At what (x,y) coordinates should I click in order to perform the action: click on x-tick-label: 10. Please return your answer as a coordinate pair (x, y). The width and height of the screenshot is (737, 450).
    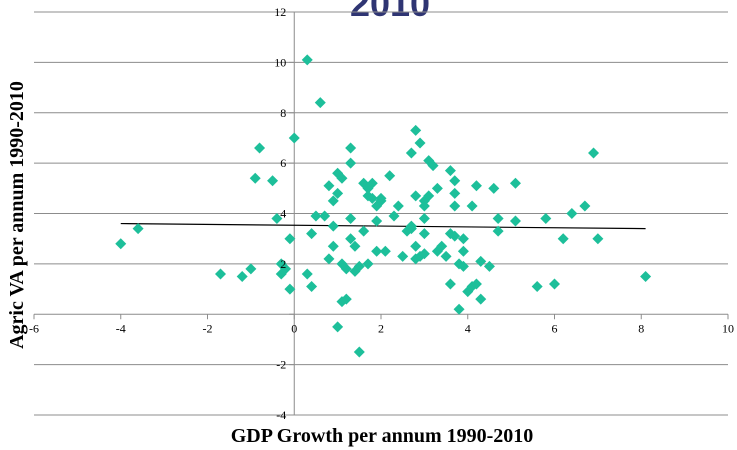
    Looking at the image, I should click on (728, 328).